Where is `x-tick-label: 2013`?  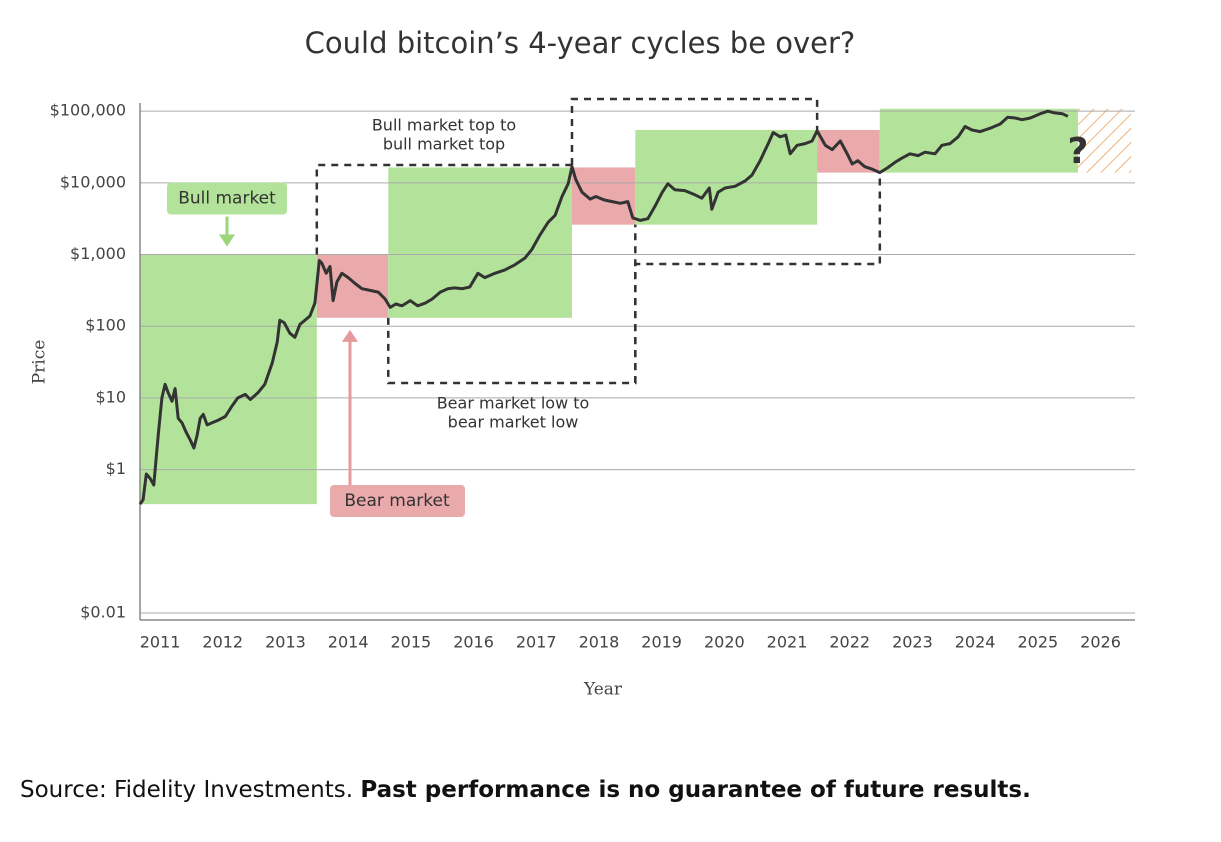
x-tick-label: 2013 is located at coordinates (285, 642).